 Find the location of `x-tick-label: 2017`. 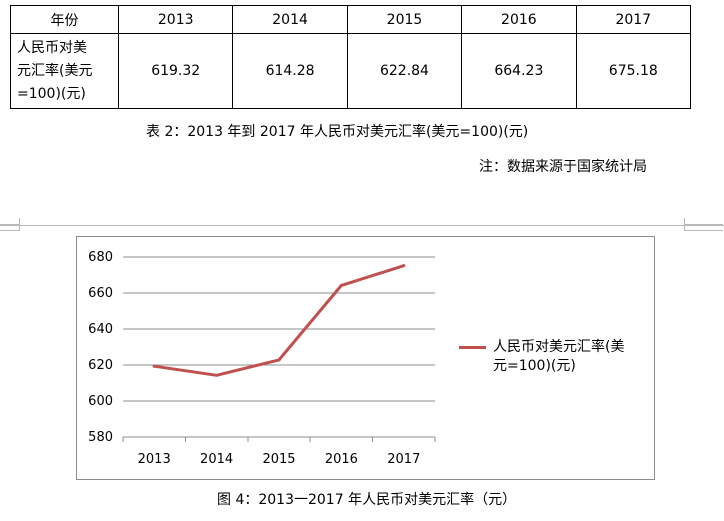

x-tick-label: 2017 is located at coordinates (403, 459).